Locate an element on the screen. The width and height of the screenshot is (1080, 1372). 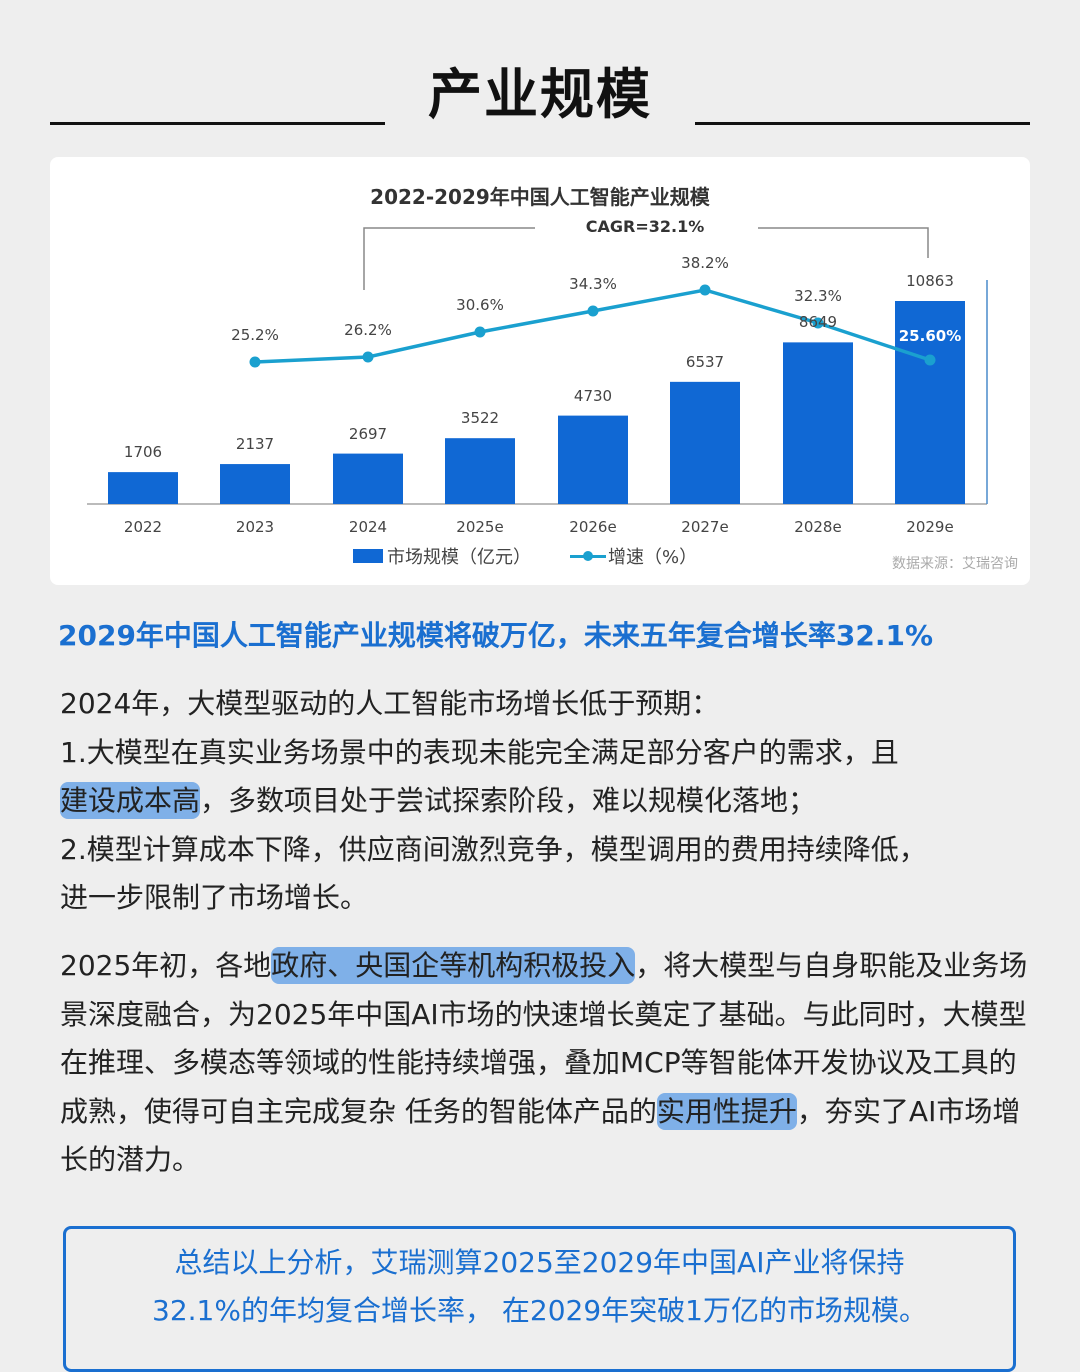
para-line: 2.模型计算成本下降，供应商间激烈竞争，模型调用的费用持续降低， is located at coordinates (493, 849).